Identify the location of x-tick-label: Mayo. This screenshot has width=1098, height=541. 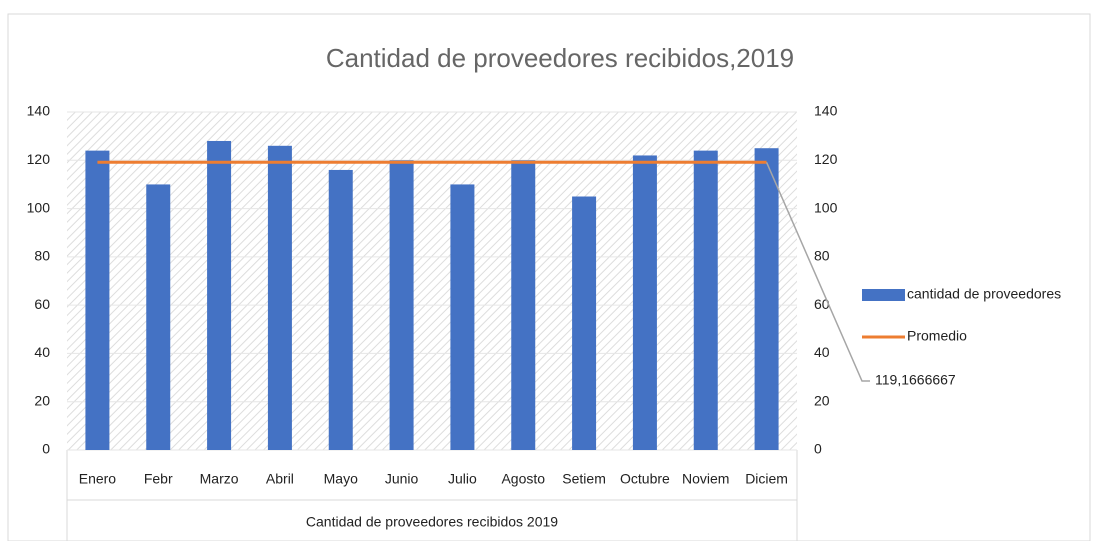
(341, 479).